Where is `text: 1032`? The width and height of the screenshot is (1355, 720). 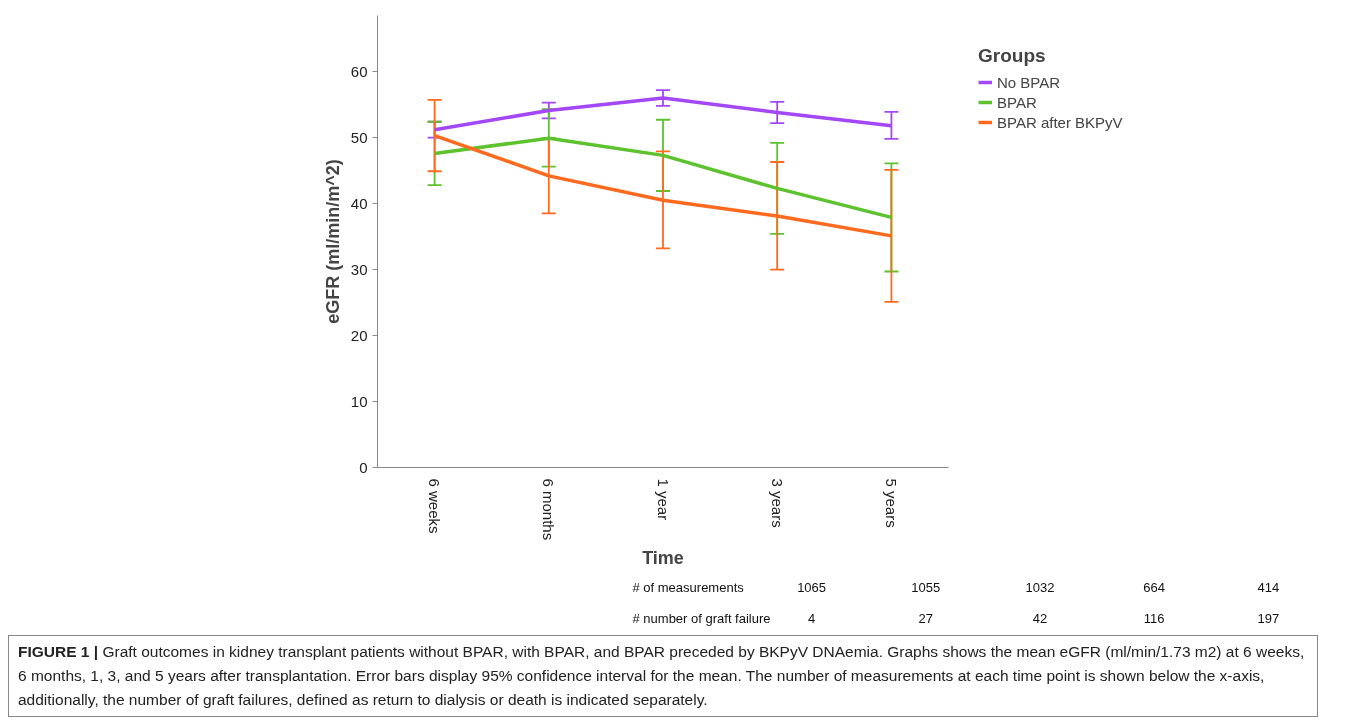
text: 1032 is located at coordinates (1040, 587).